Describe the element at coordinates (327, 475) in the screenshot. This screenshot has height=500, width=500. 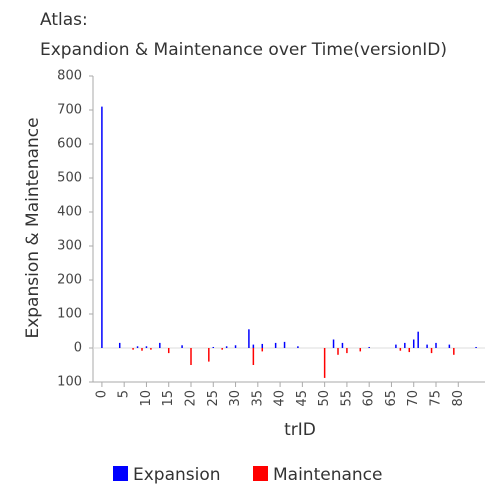
I see `legend-label: Maintenance` at that location.